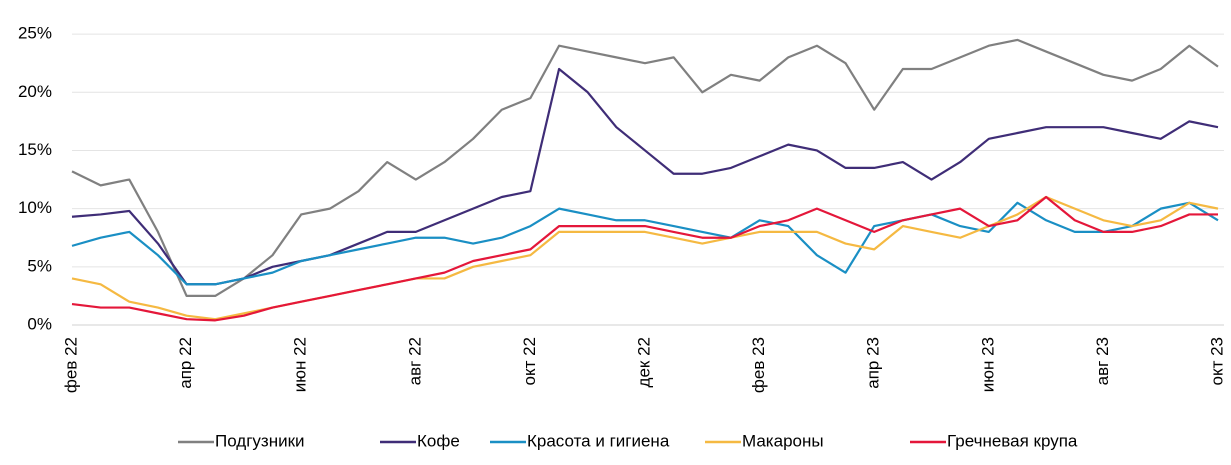 Image resolution: width=1231 pixels, height=465 pixels. I want to click on legend-label: Красота и гигиена, so click(598, 440).